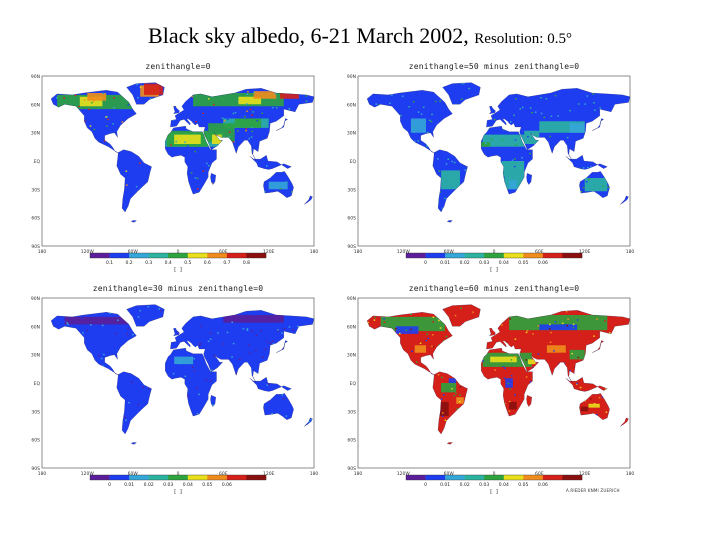 The width and height of the screenshot is (720, 540). Describe the element at coordinates (35, 105) in the screenshot. I see `lat-tick-label: 60N` at that location.